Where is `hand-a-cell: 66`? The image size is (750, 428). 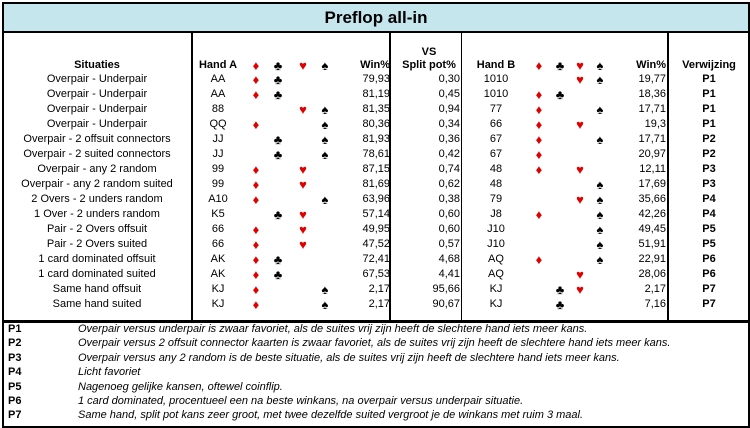 hand-a-cell: 66 is located at coordinates (218, 244).